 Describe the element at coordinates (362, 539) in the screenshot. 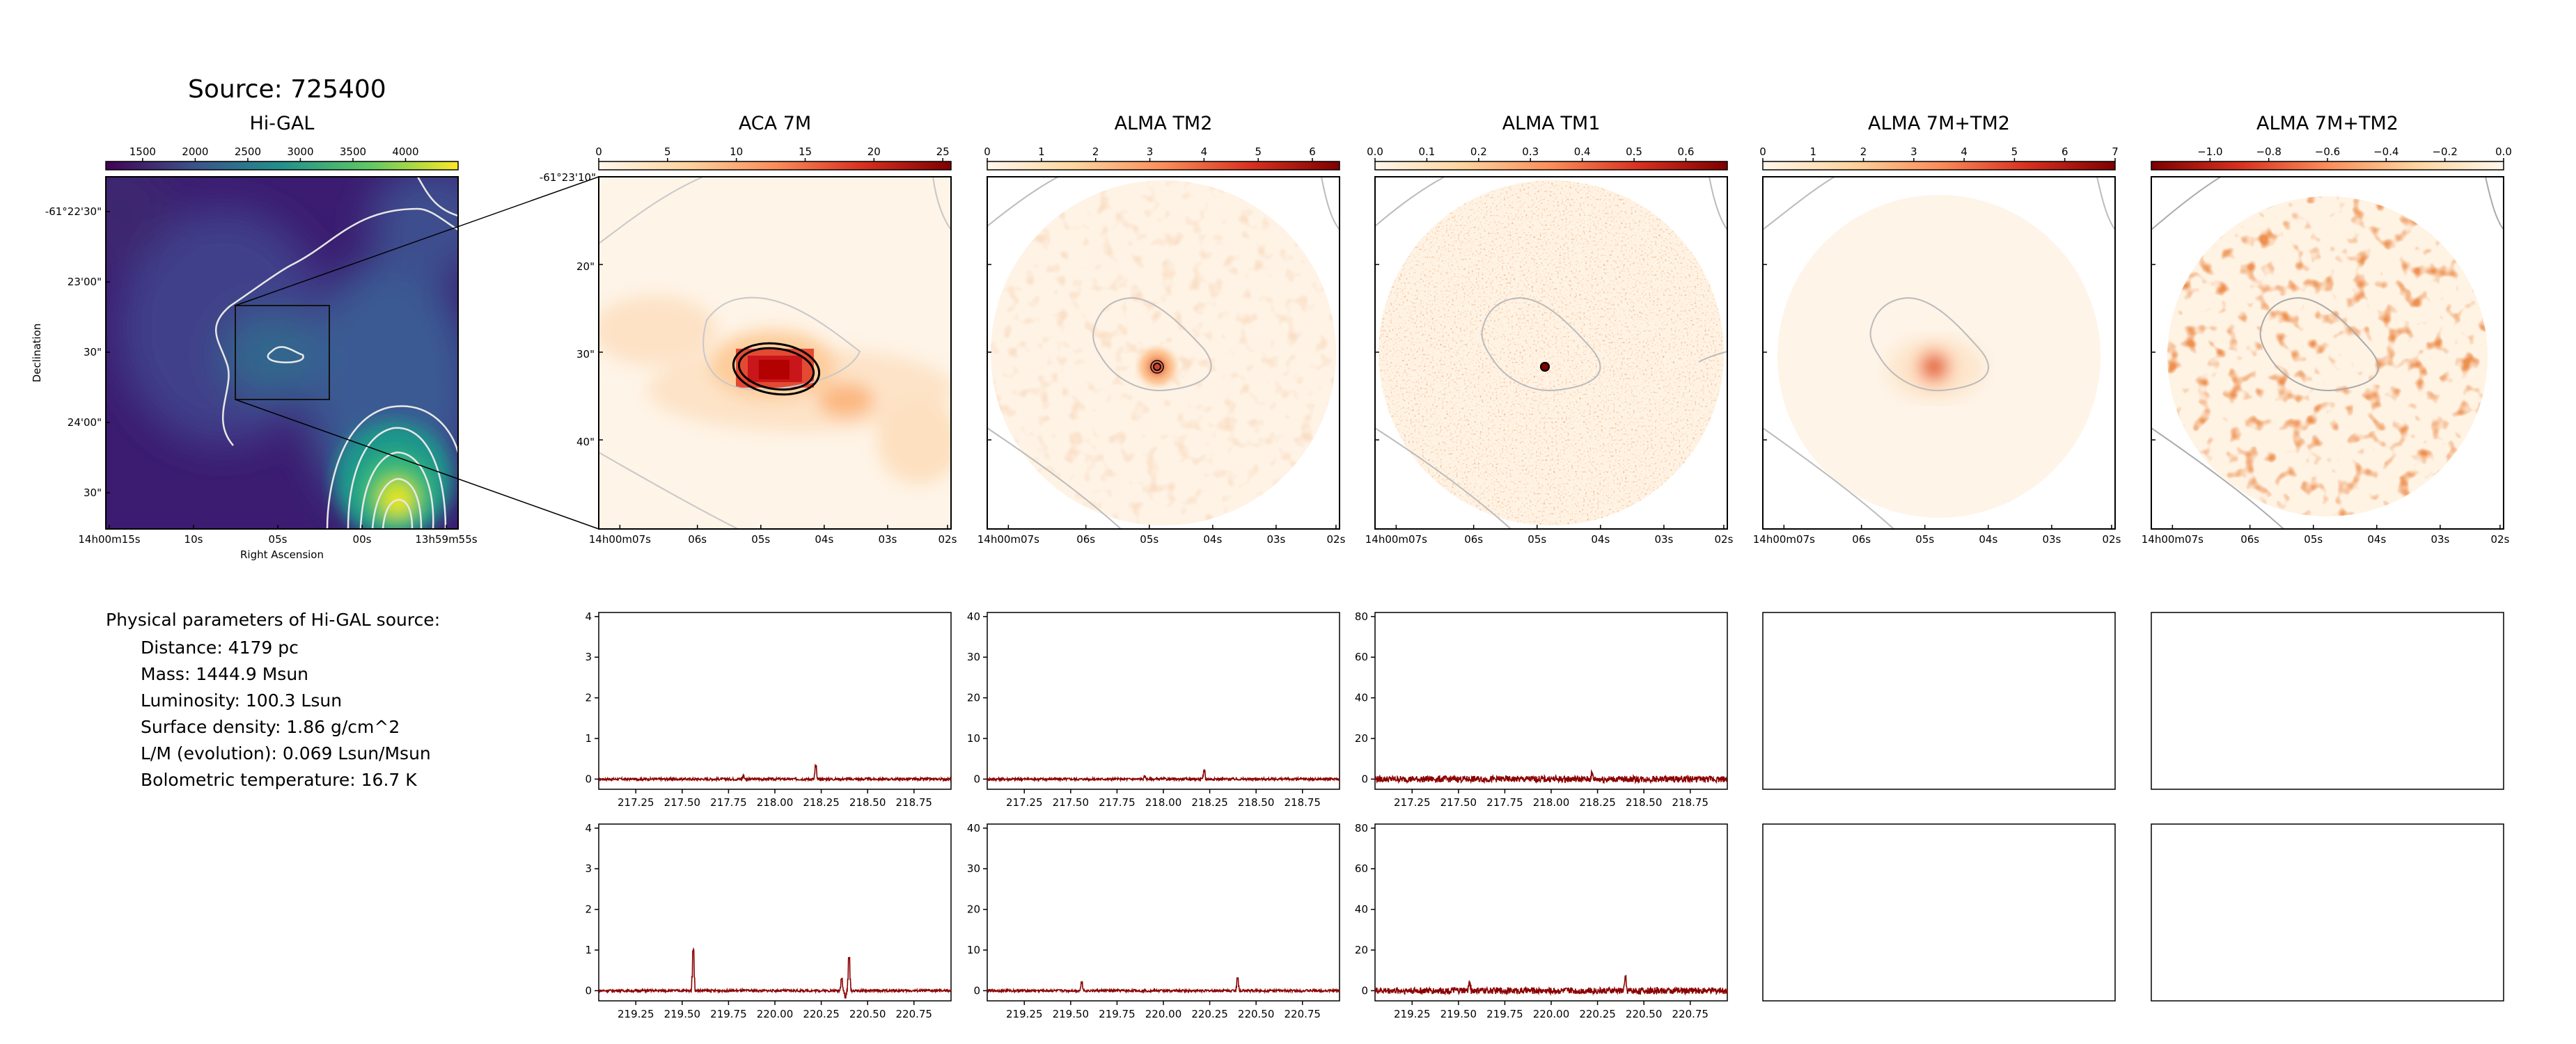

I see `higal-xtick: 00s` at that location.